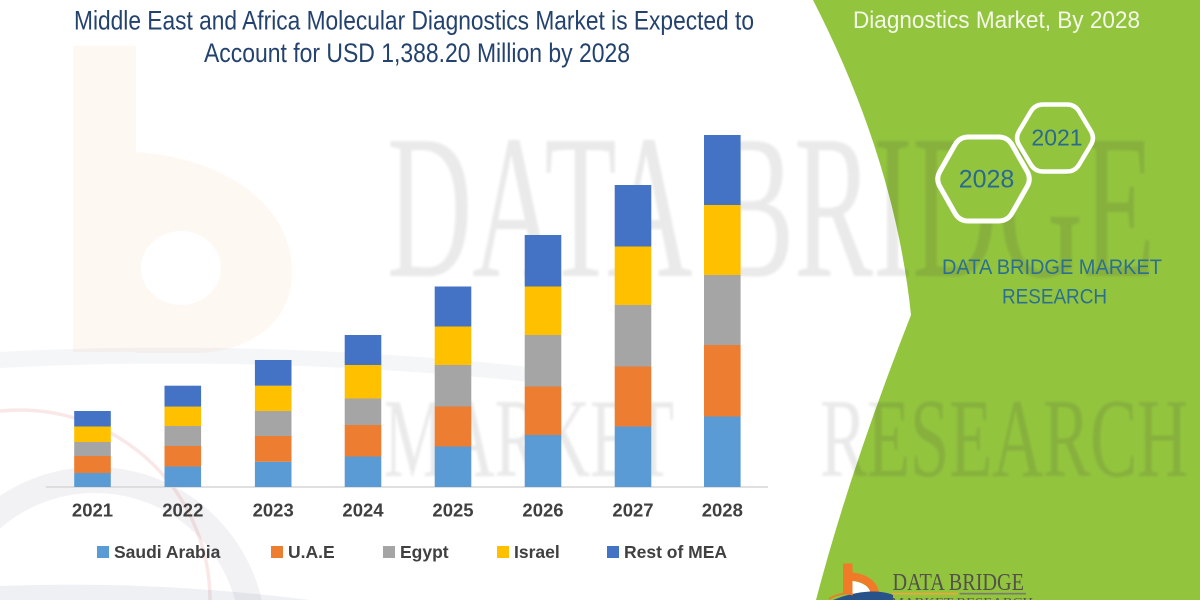 The image size is (1200, 600). Describe the element at coordinates (311, 552) in the screenshot. I see `svg-text: U.A.E` at that location.